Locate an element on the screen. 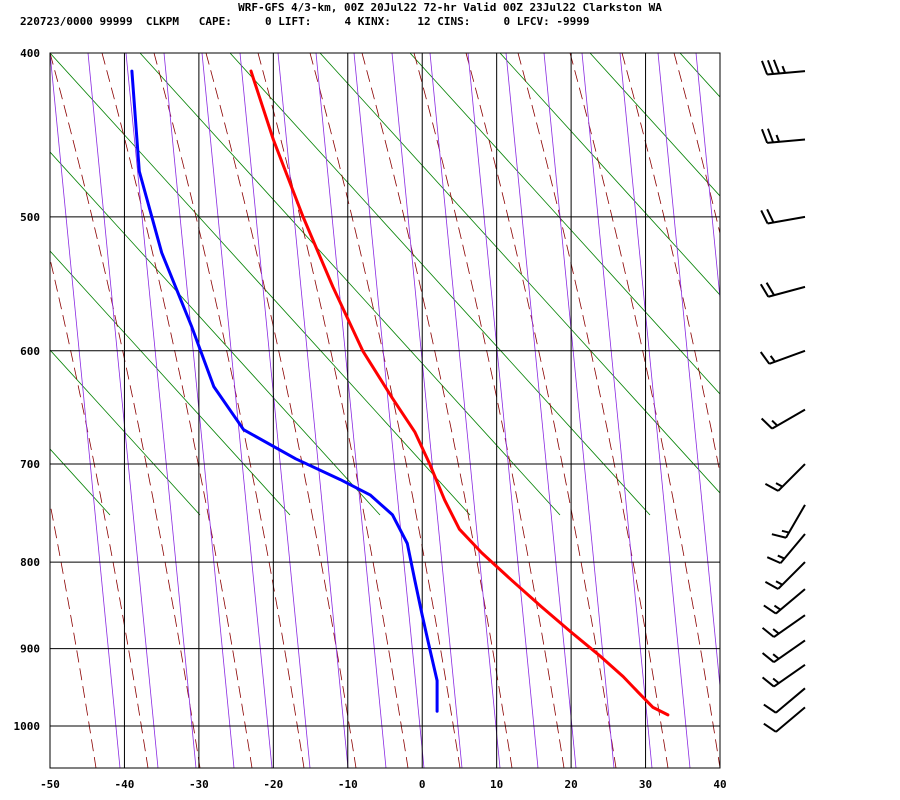  x-tick-label: -40 is located at coordinates (125, 784).